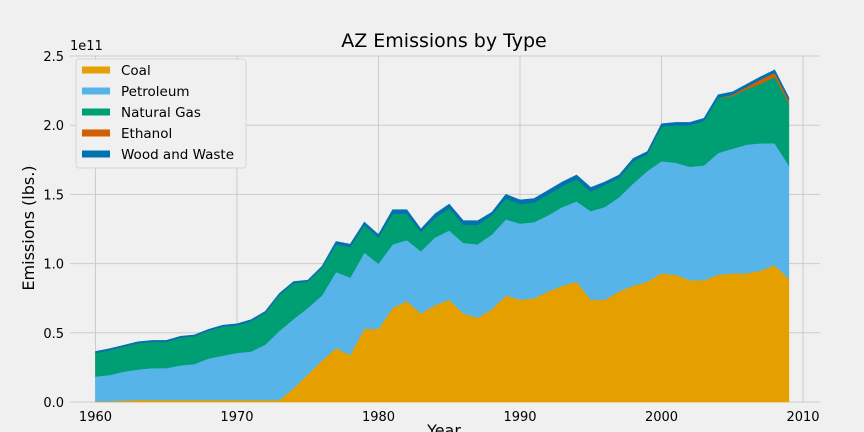 The image size is (864, 432). Describe the element at coordinates (53, 265) in the screenshot. I see `y-tick-label: 1.0` at that location.